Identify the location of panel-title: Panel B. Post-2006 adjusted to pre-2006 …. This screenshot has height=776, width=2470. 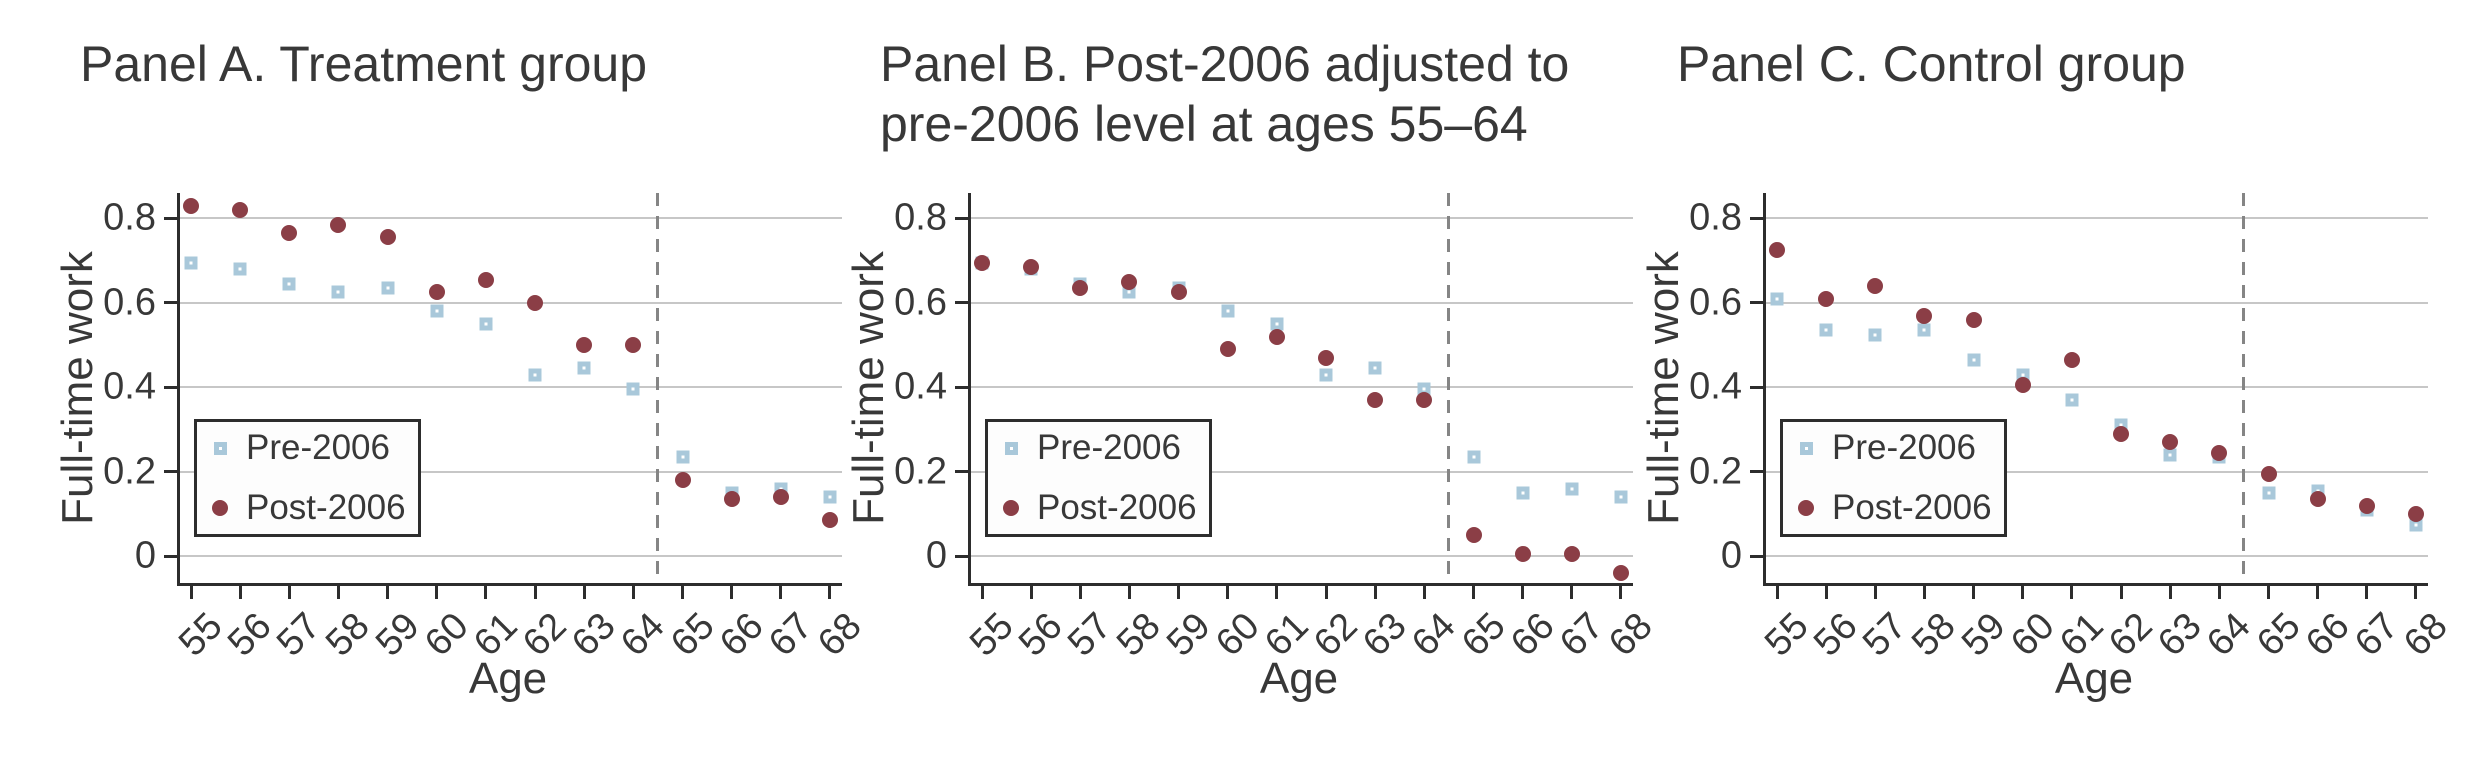
(1224, 94).